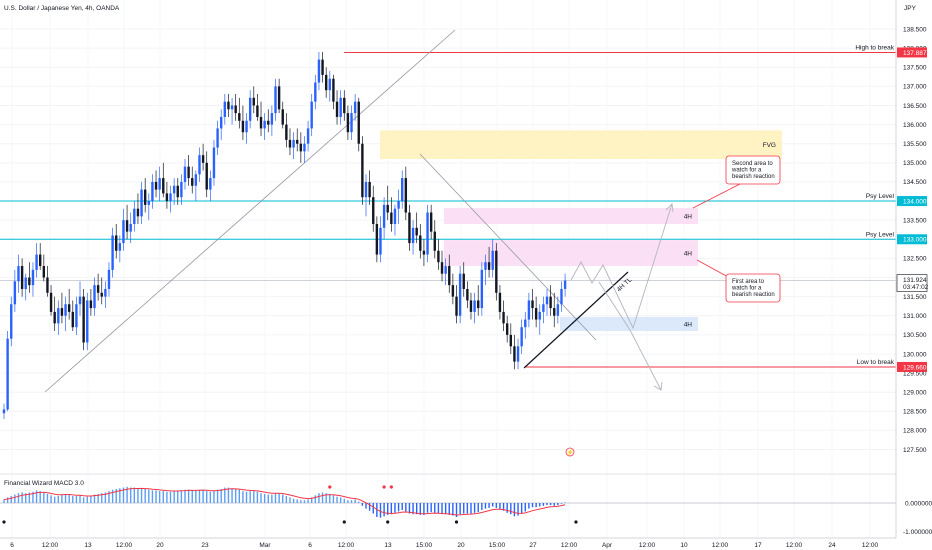 The image size is (932, 550). I want to click on x-tick-label: 6, so click(12, 545).